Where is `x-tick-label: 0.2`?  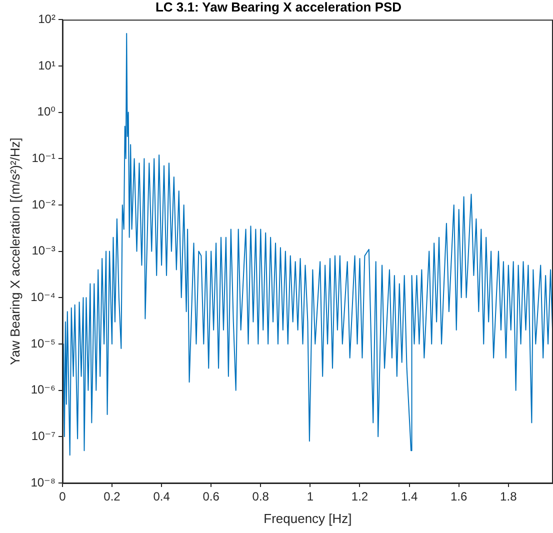 x-tick-label: 0.2 is located at coordinates (112, 497).